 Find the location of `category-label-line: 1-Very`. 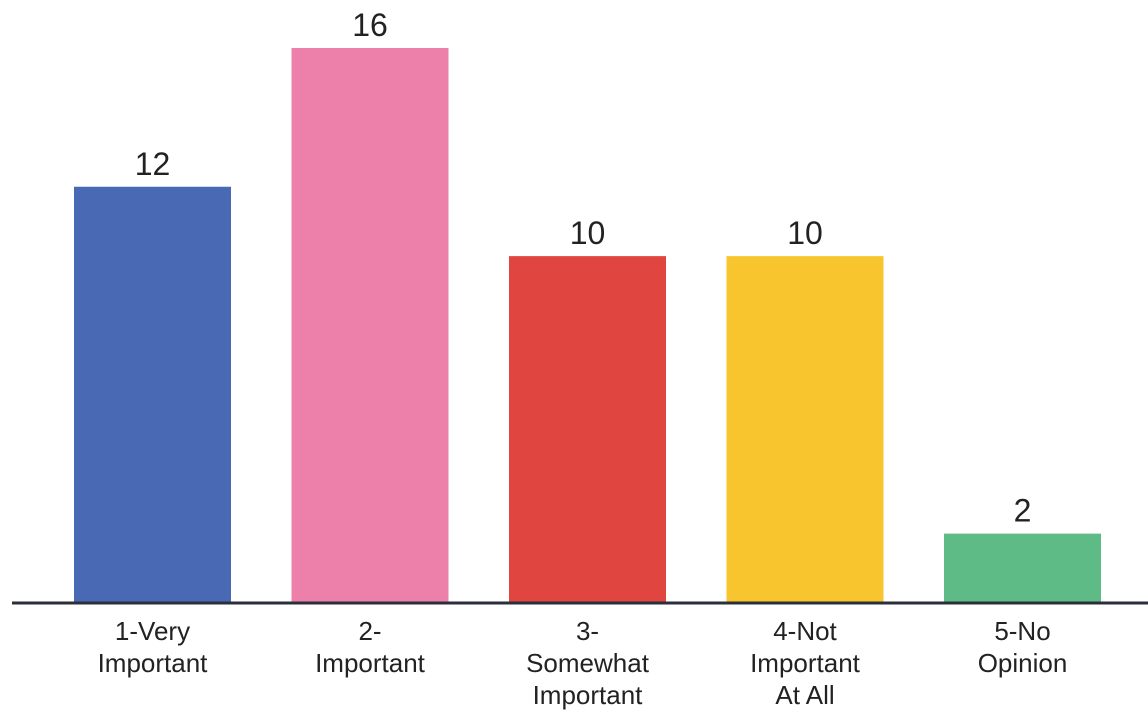

category-label-line: 1-Very is located at coordinates (152, 631).